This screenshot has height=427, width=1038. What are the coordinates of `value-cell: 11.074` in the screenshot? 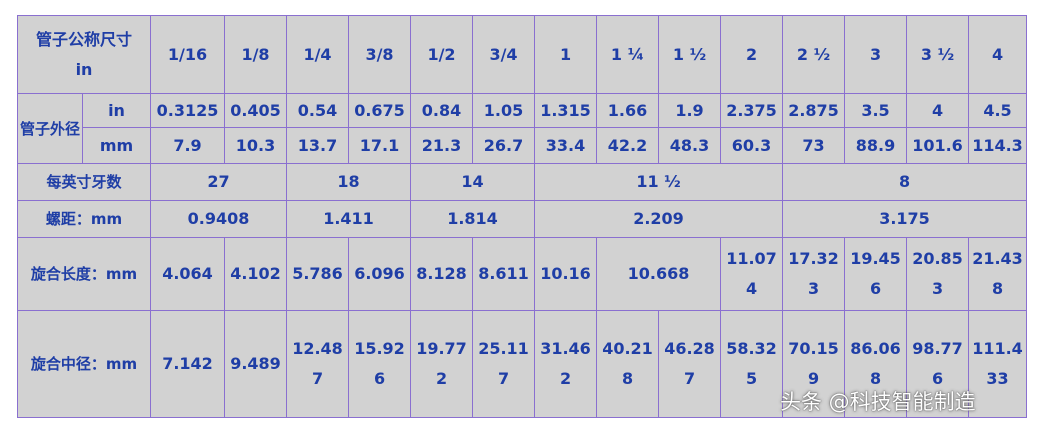 It's located at (752, 274).